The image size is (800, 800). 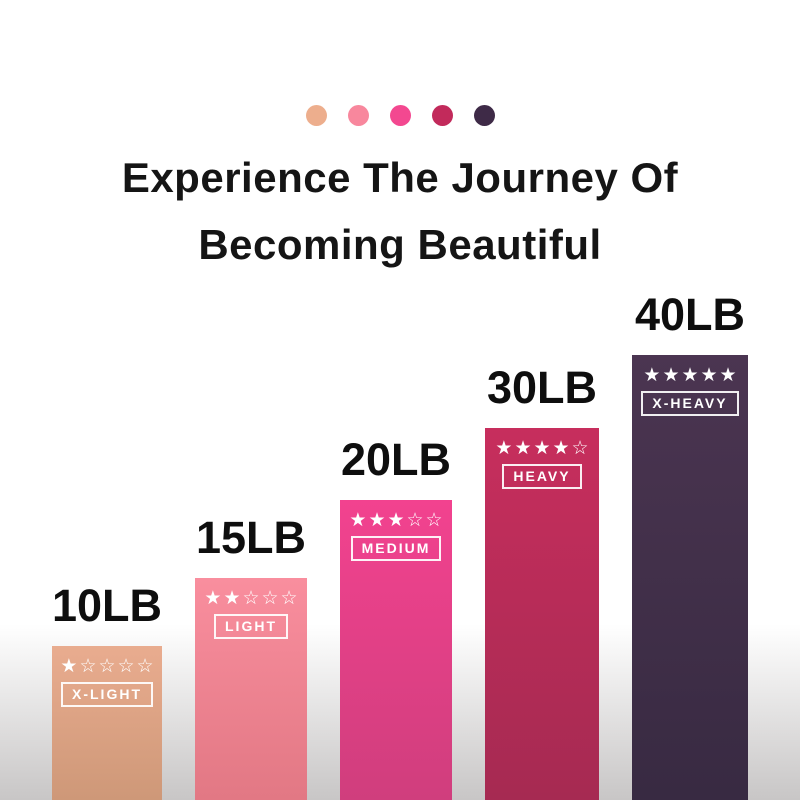 I want to click on palette-dot-hot-pink, so click(x=400, y=115).